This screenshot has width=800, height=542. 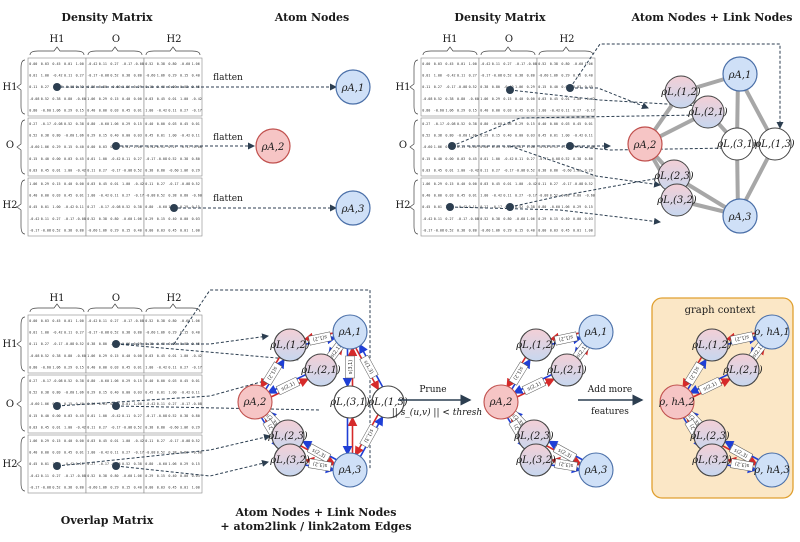 I want to click on edge-label-tag: s(1,2), so click(x=320, y=338).